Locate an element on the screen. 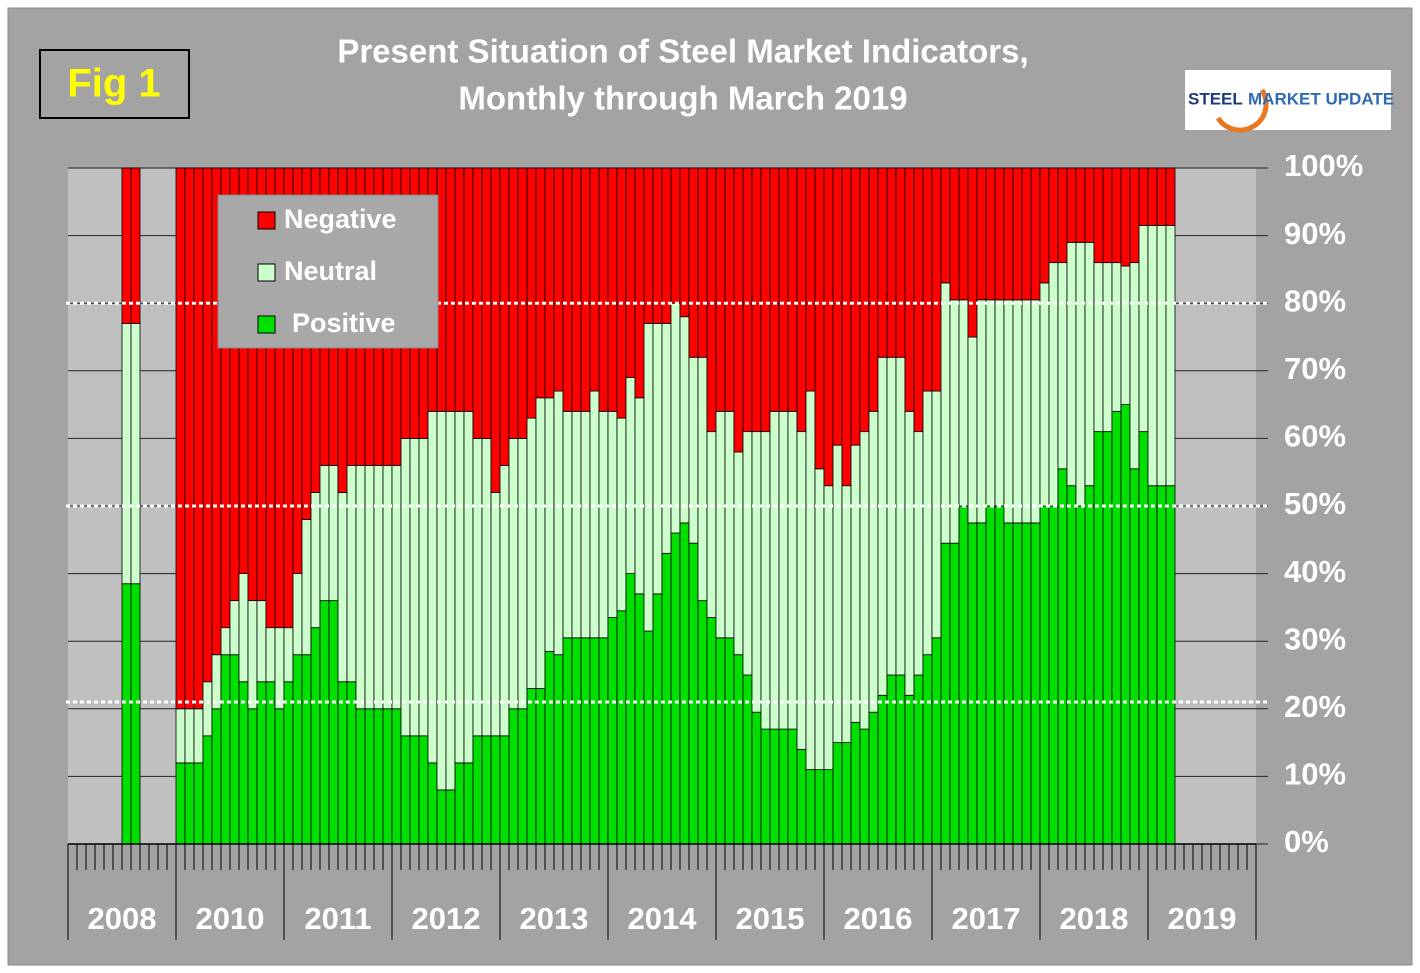  y-tick-label: 20% is located at coordinates (1315, 706).